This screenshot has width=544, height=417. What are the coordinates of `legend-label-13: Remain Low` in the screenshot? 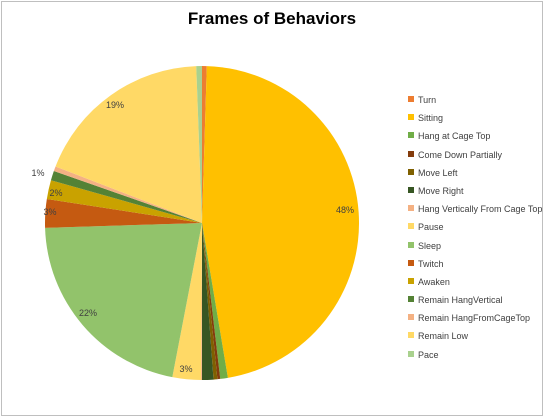 It's located at (443, 336).